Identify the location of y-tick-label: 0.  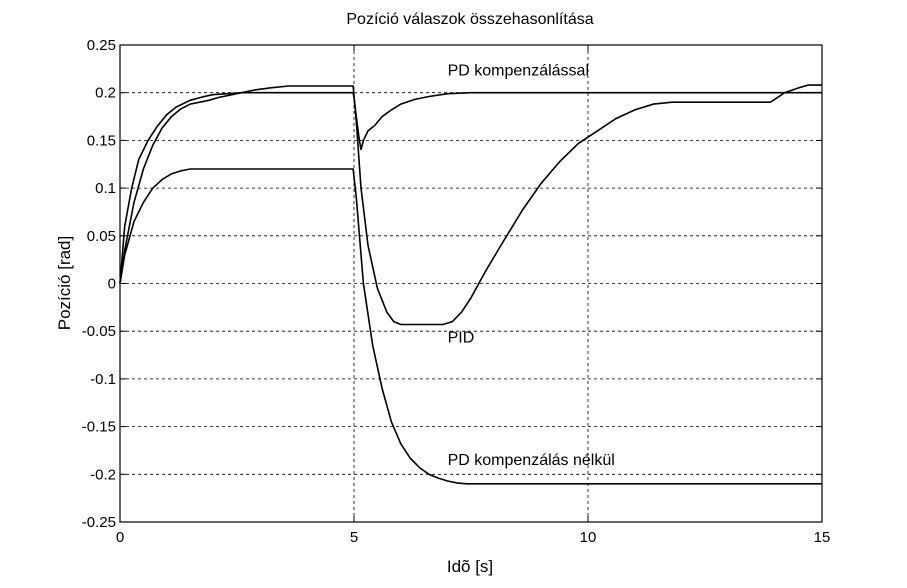
(112, 284).